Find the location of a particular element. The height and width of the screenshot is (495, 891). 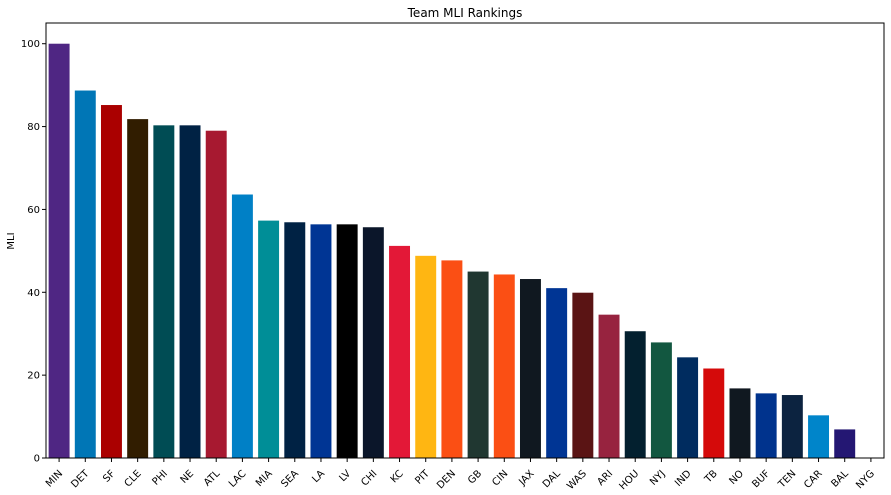

x-tick-label-mia: MIA is located at coordinates (264, 478).